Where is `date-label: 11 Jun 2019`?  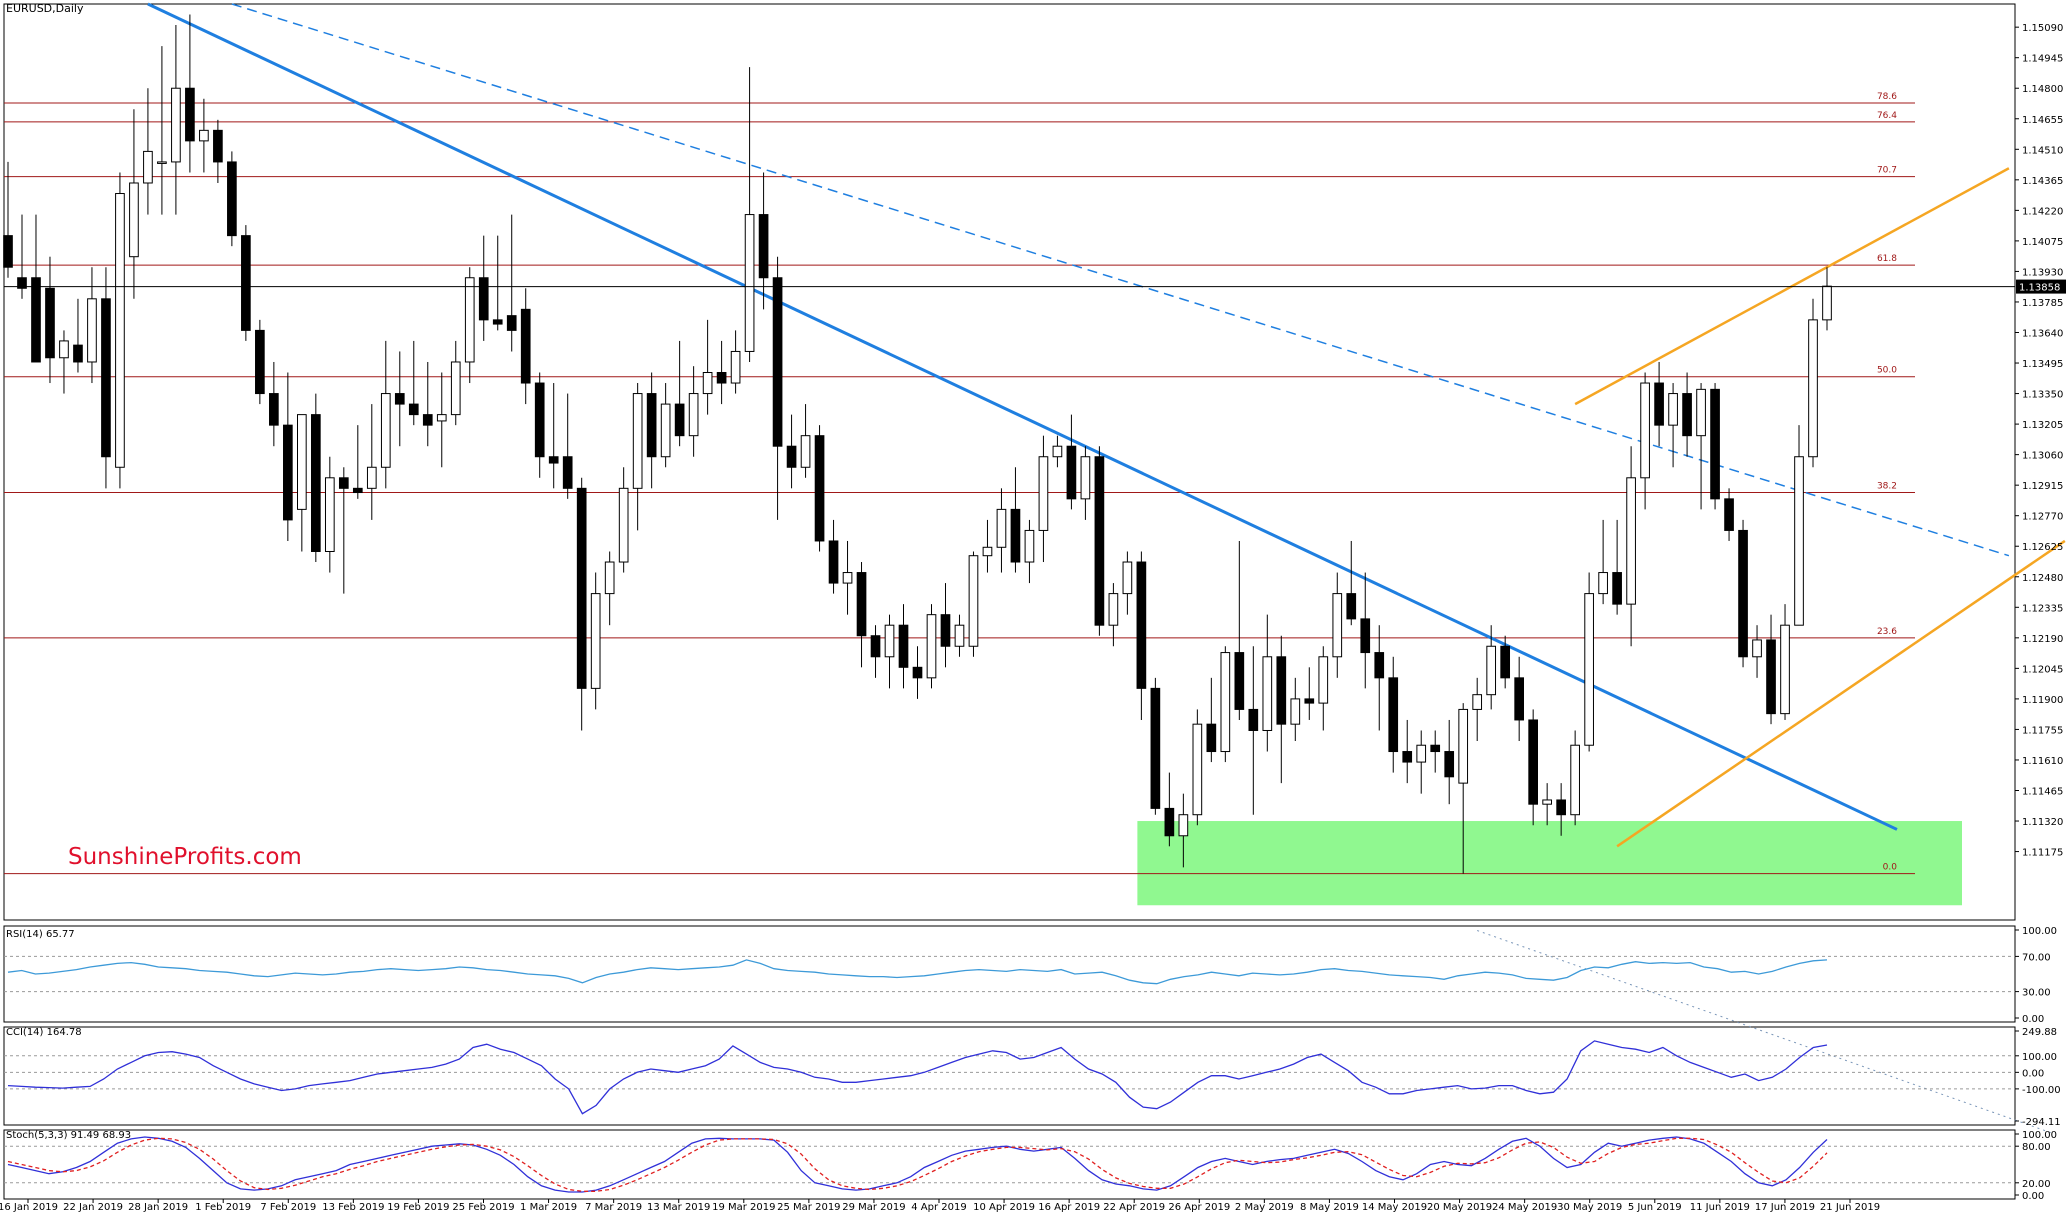
date-label: 11 Jun 2019 is located at coordinates (1720, 1207).